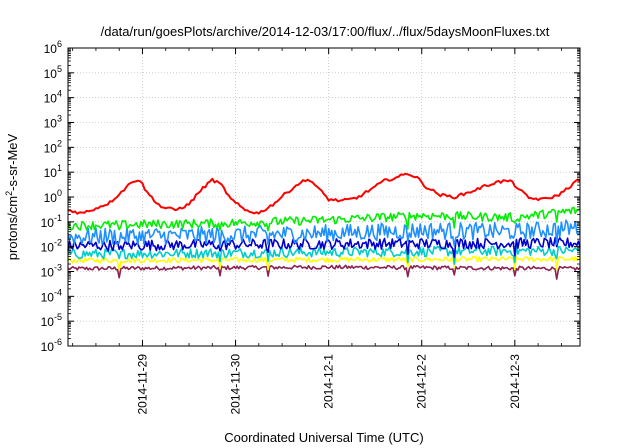 This screenshot has width=640, height=448. What do you see at coordinates (422, 381) in the screenshot?
I see `x-tick-label: 2014-12-2` at bounding box center [422, 381].